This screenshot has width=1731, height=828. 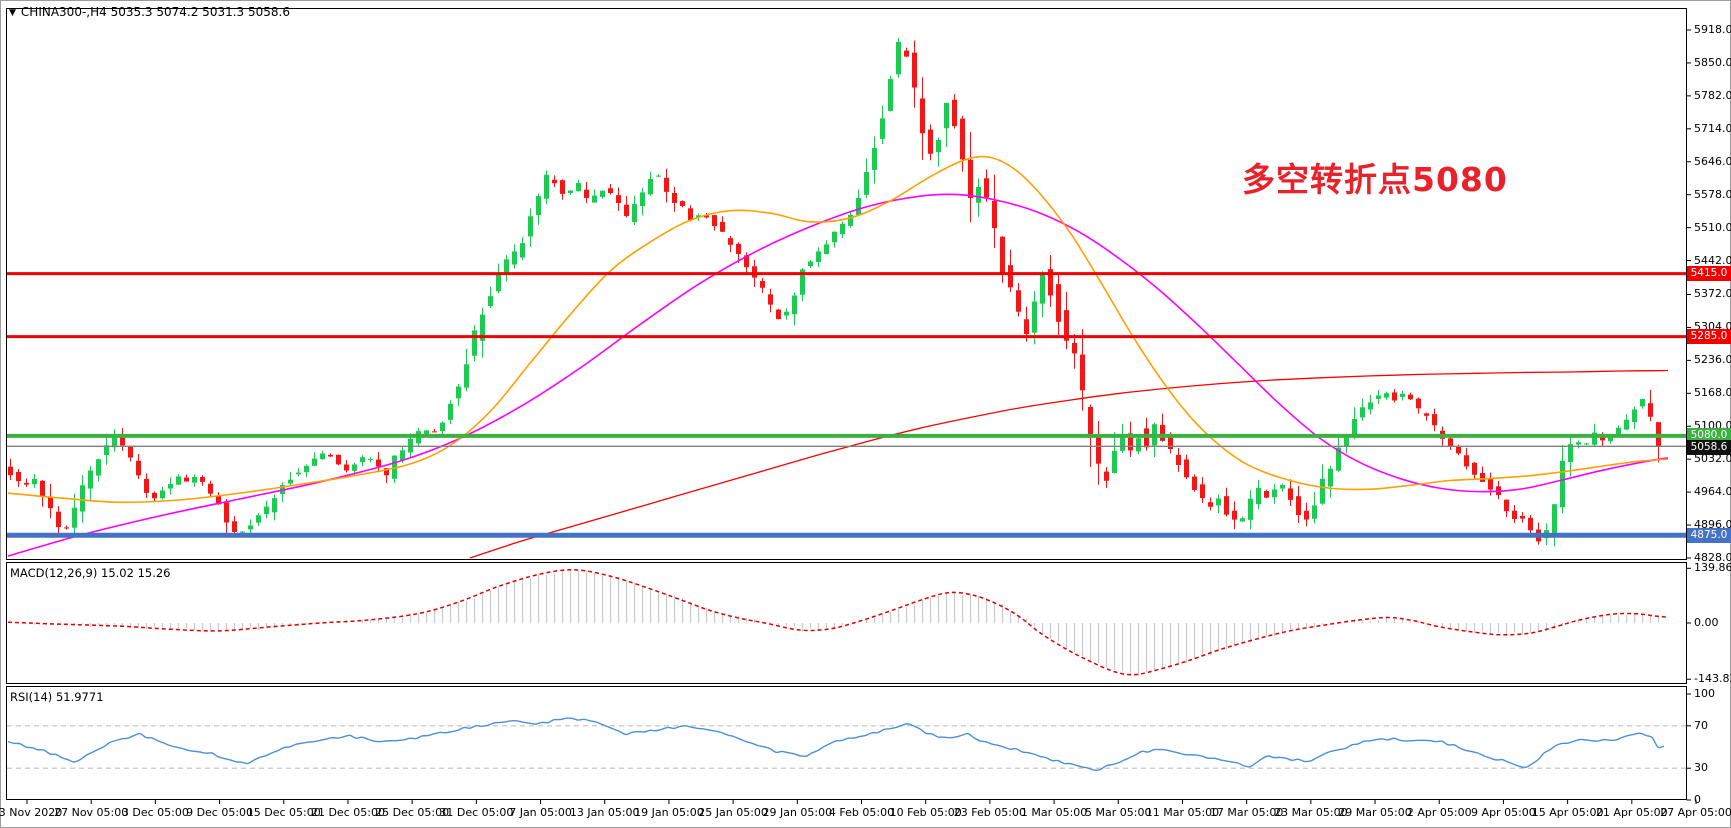 What do you see at coordinates (63, 12) in the screenshot?
I see `symbol-timeframe-label: CHINA300-,H4` at bounding box center [63, 12].